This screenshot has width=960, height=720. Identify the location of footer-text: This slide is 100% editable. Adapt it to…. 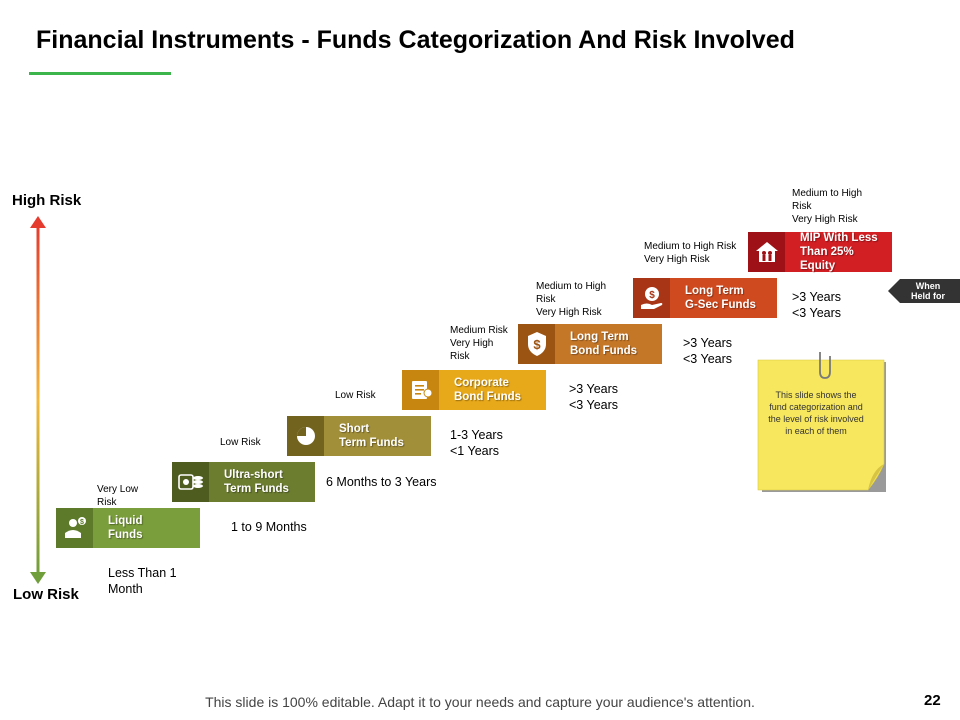
(480, 702).